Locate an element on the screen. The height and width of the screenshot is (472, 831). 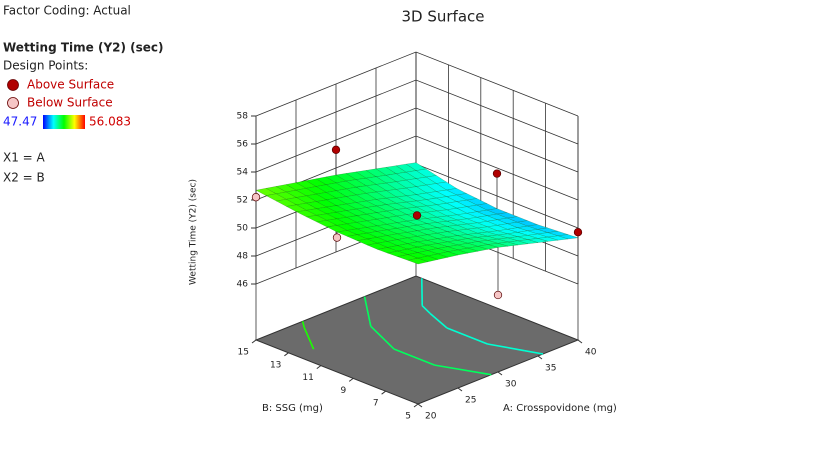
legend-label: Below Surface is located at coordinates (70, 103).